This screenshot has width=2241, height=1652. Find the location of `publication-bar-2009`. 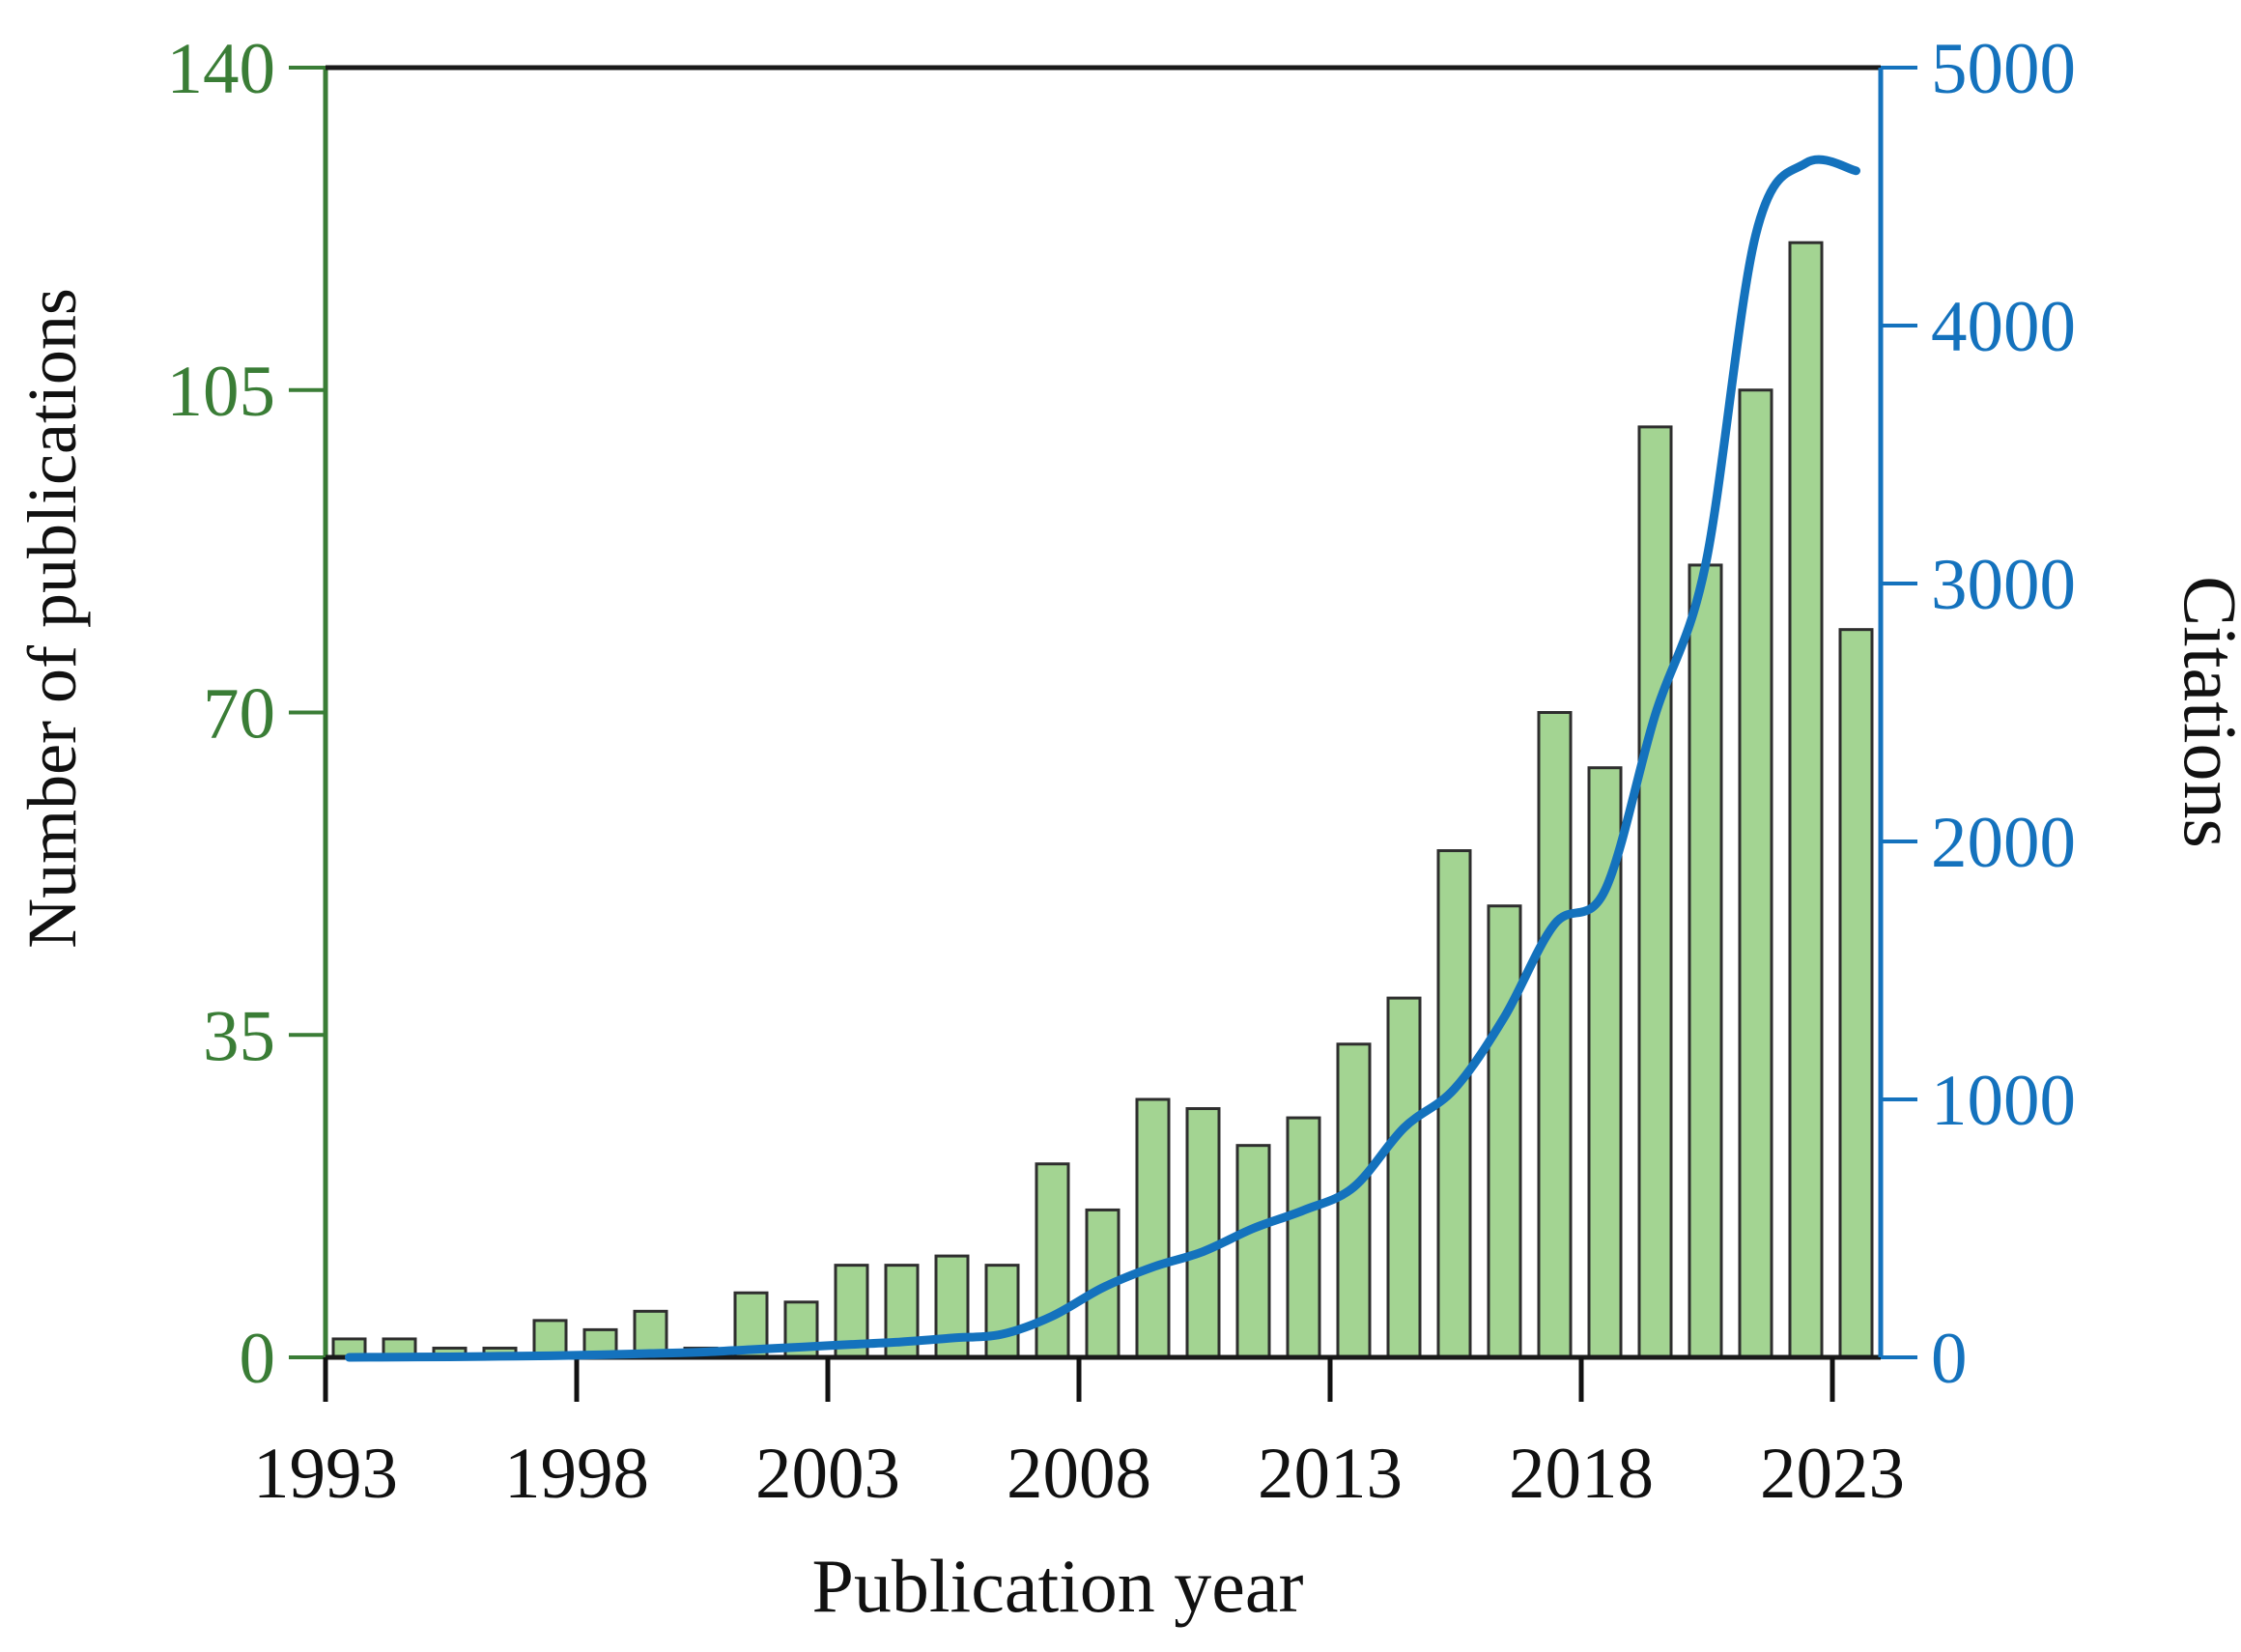

publication-bar-2009 is located at coordinates (1153, 1228).